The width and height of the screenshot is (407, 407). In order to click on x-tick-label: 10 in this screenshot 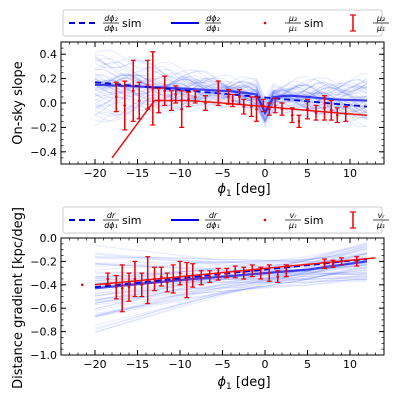, I will do `click(350, 173)`.